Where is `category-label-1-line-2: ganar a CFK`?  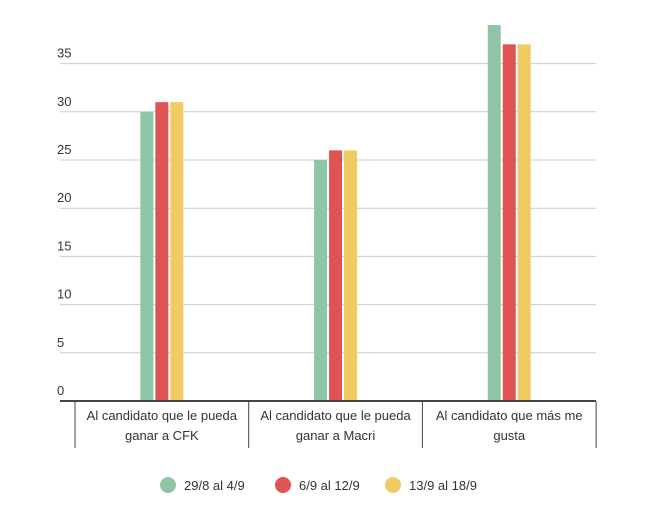 category-label-1-line-2: ganar a CFK is located at coordinates (162, 435).